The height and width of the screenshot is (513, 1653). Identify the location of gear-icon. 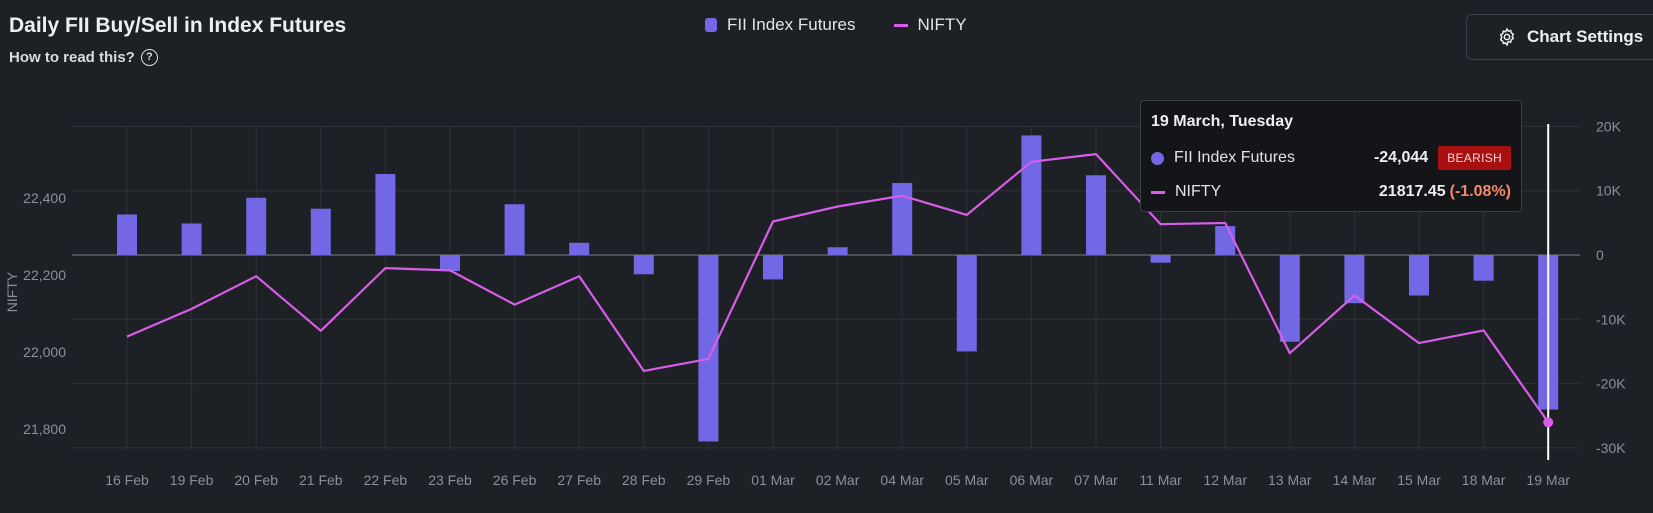
(1507, 37).